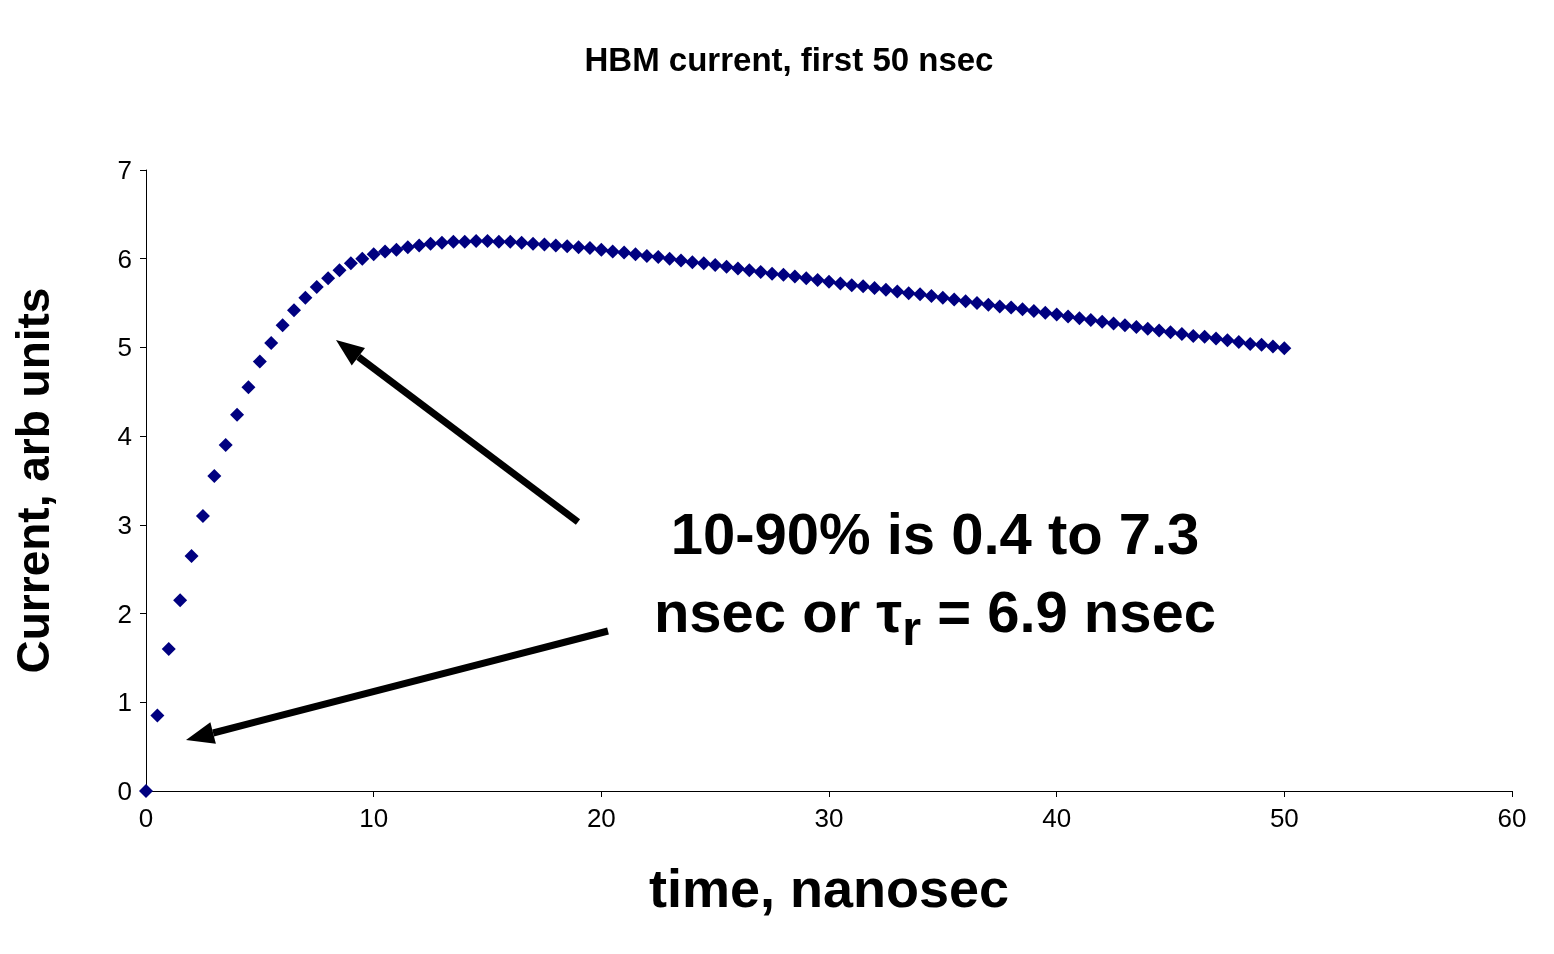 This screenshot has height=954, width=1554. Describe the element at coordinates (124, 702) in the screenshot. I see `y-tick-label: 1` at that location.